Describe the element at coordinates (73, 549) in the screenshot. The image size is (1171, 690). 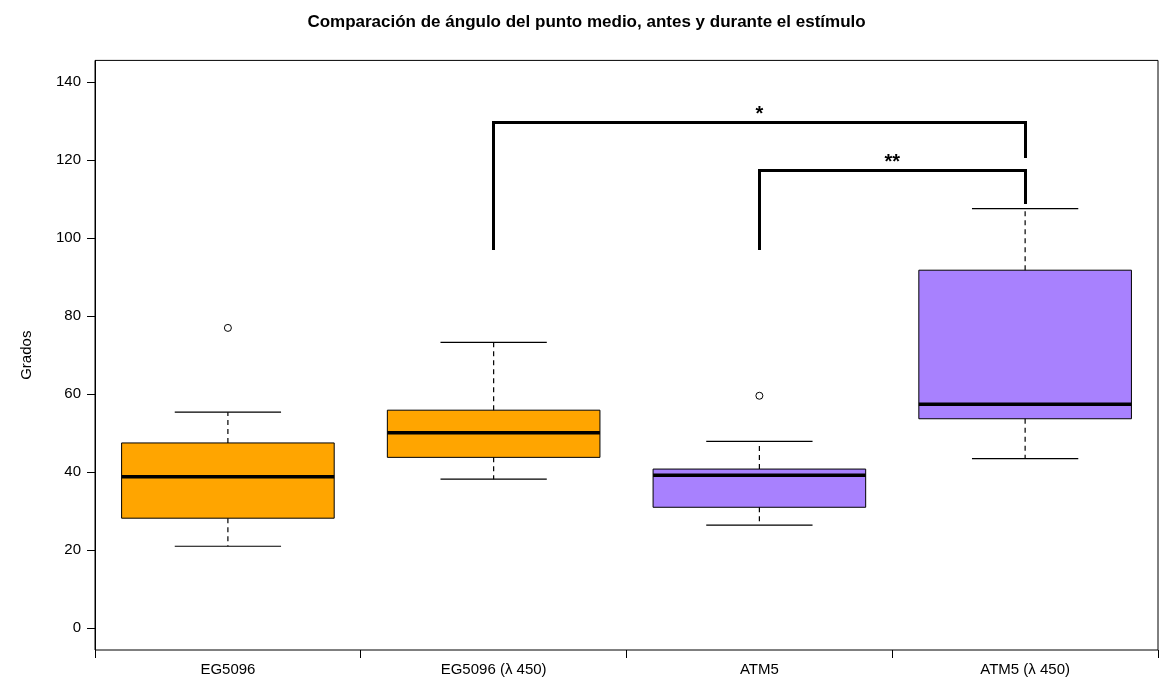
I see `y-tick-label: 20` at that location.